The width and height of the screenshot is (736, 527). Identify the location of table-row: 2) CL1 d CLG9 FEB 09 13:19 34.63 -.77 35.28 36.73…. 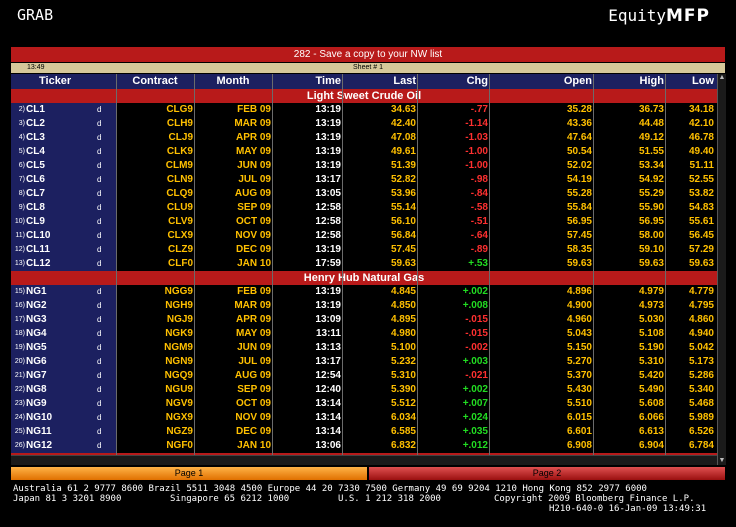
(364, 110).